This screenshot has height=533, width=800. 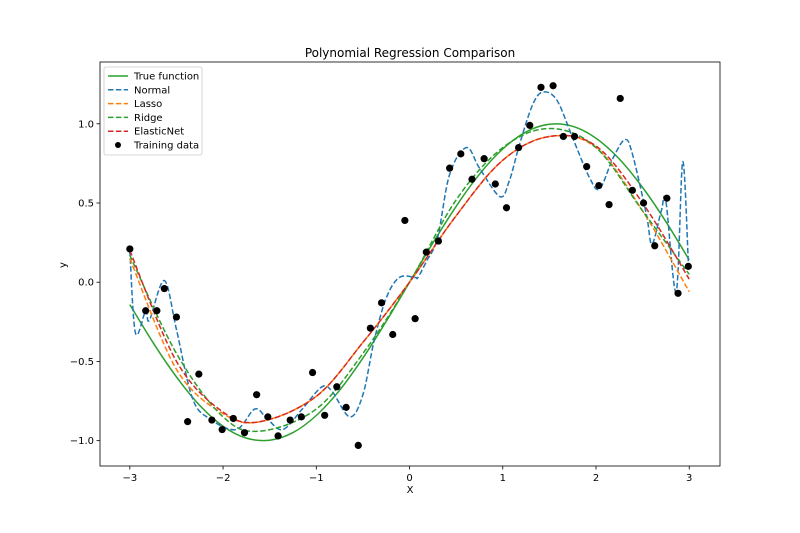 What do you see at coordinates (410, 490) in the screenshot?
I see `x-axis-label: X` at bounding box center [410, 490].